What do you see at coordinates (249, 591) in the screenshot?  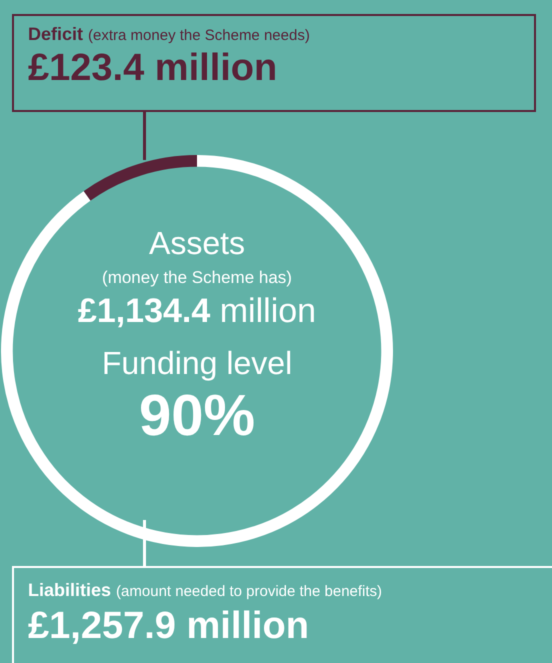 I see `text: (amount needed to provide the benefits)` at bounding box center [249, 591].